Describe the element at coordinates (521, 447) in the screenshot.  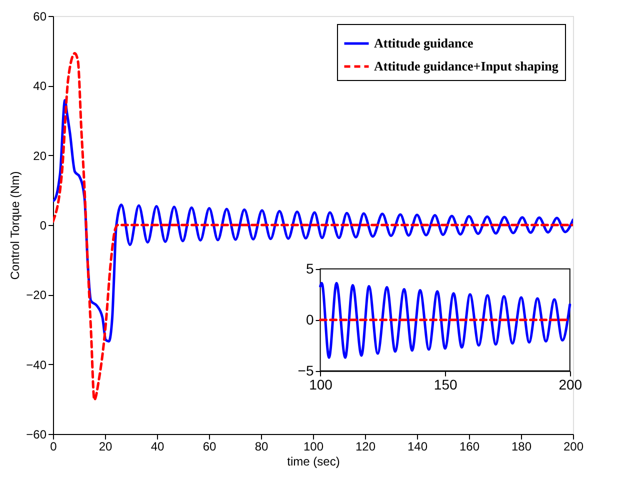
I see `x-tick-label: 180` at that location.